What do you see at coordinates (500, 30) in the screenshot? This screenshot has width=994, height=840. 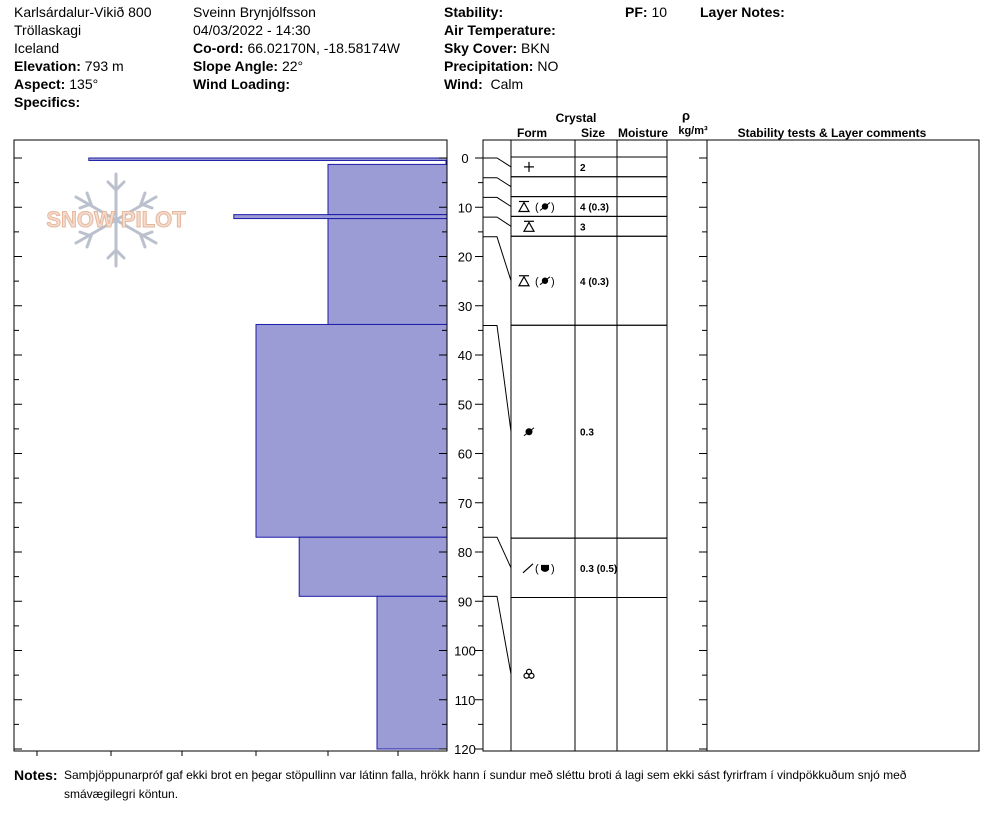 I see `air-temperature-label: Air Temperature:` at bounding box center [500, 30].